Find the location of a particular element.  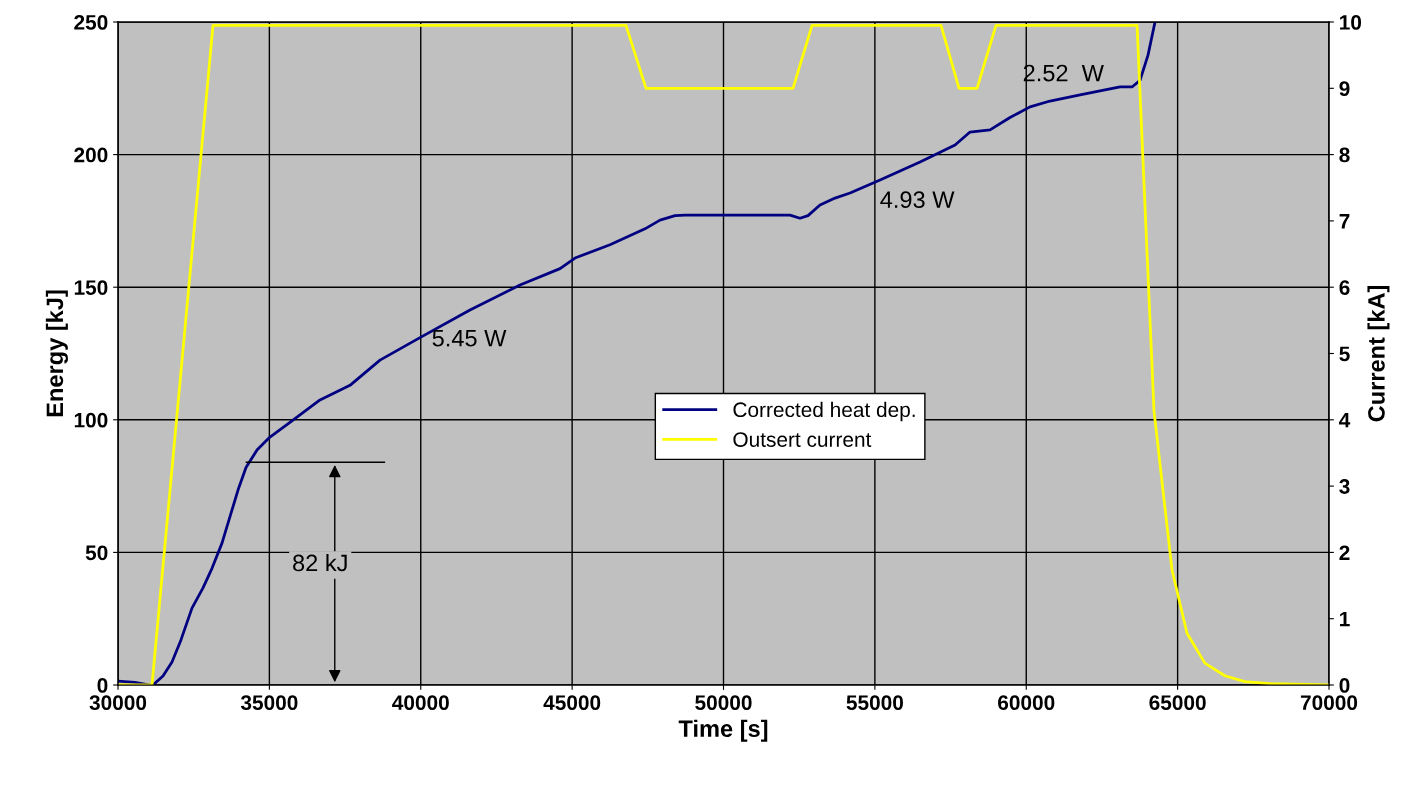

x-tick-label: 60000 is located at coordinates (1026, 703).